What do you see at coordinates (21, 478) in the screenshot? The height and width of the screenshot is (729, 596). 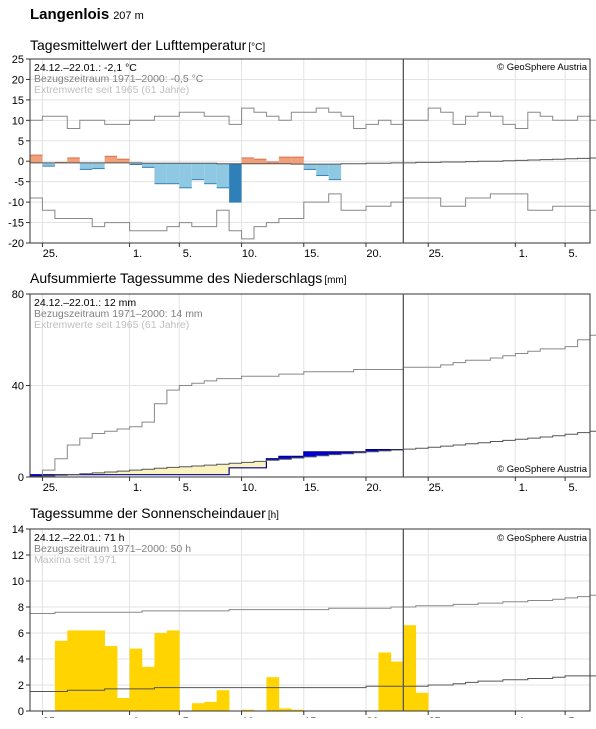 I see `precip-y-tick-label: 0` at bounding box center [21, 478].